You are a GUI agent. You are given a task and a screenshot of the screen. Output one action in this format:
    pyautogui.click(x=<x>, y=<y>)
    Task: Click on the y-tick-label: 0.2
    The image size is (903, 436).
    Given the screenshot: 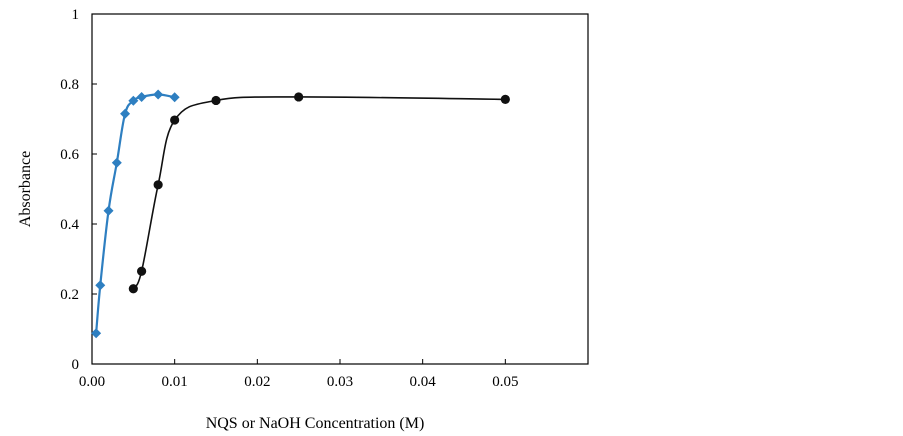 What is the action you would take?
    pyautogui.click(x=69, y=295)
    